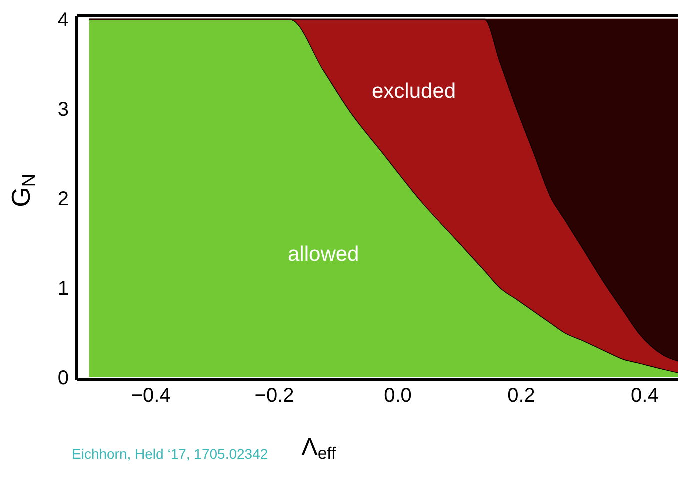 This screenshot has width=678, height=481. Describe the element at coordinates (63, 289) in the screenshot. I see `y-tick-label: 1` at that location.